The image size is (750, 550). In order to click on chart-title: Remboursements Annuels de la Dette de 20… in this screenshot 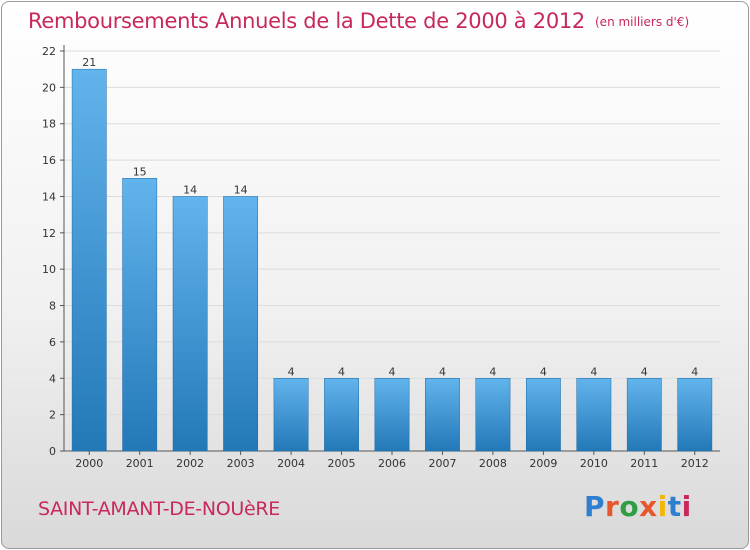, I will do `click(358, 21)`.